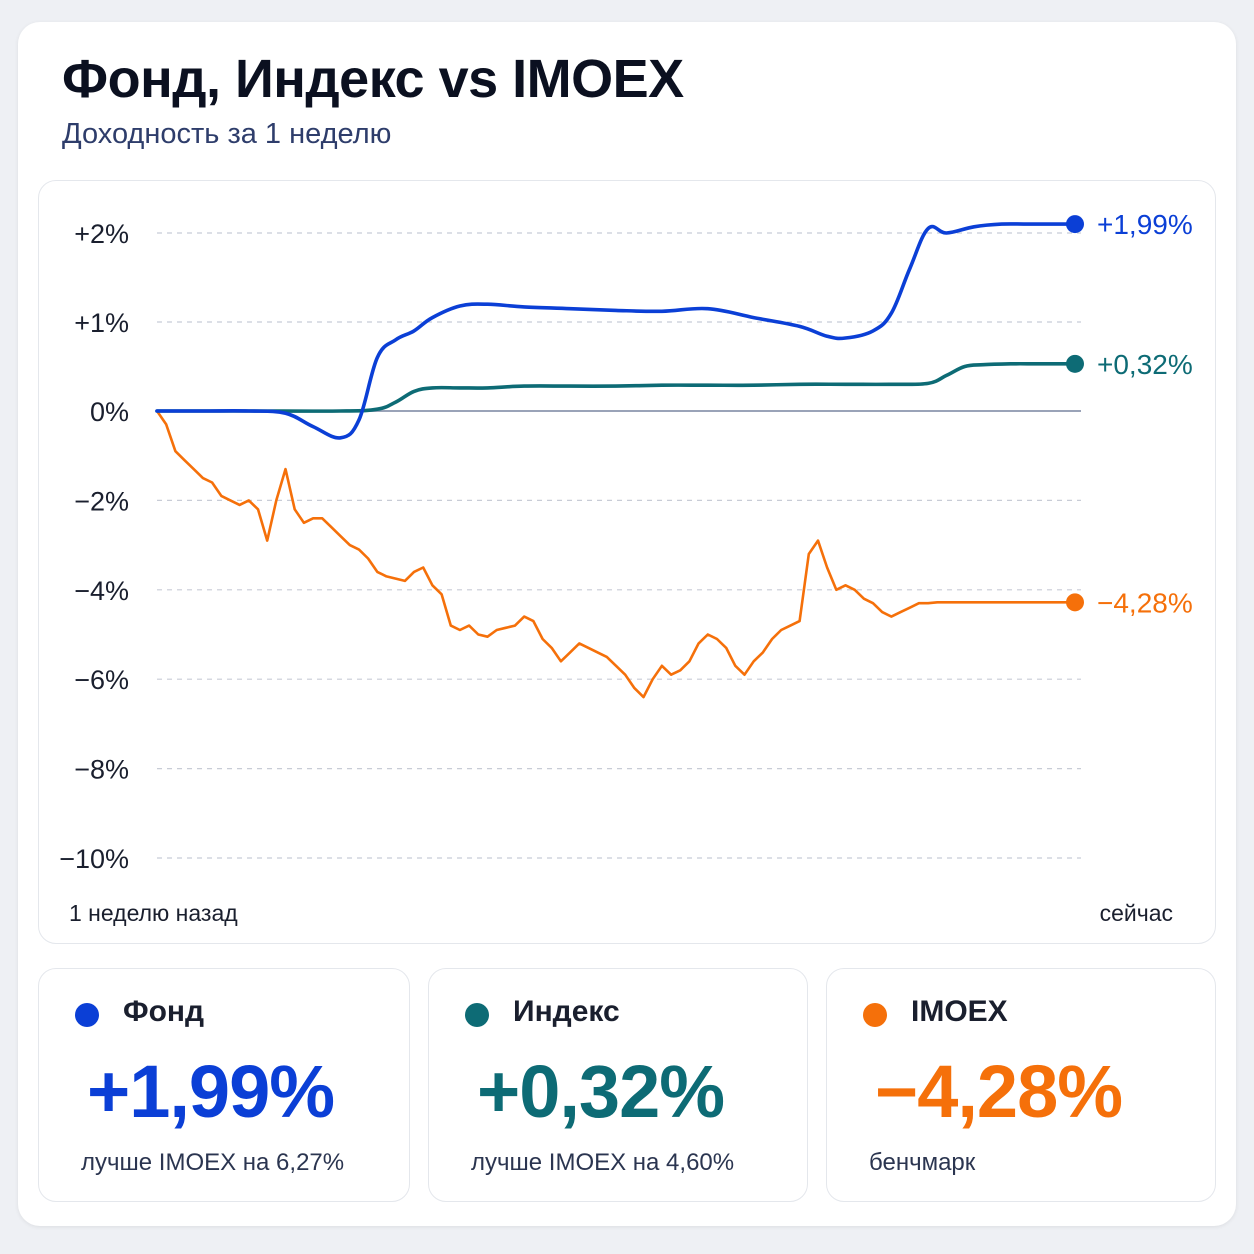 This screenshot has width=1254, height=1254. What do you see at coordinates (1145, 364) in the screenshot?
I see `index-end-label: +0,32%` at bounding box center [1145, 364].